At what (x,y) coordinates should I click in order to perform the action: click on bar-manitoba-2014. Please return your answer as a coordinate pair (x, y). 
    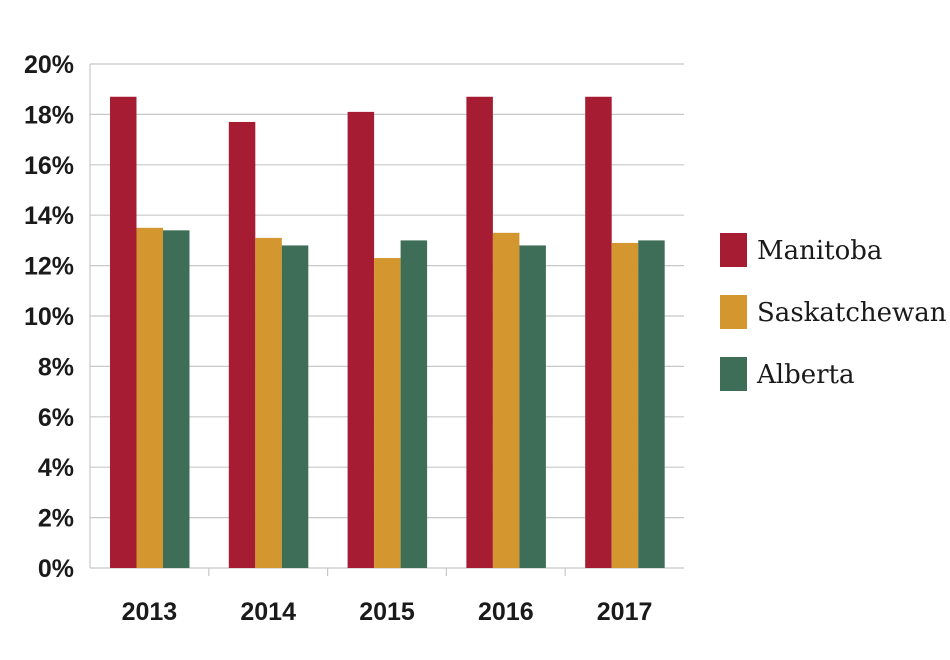
    Looking at the image, I should click on (242, 345).